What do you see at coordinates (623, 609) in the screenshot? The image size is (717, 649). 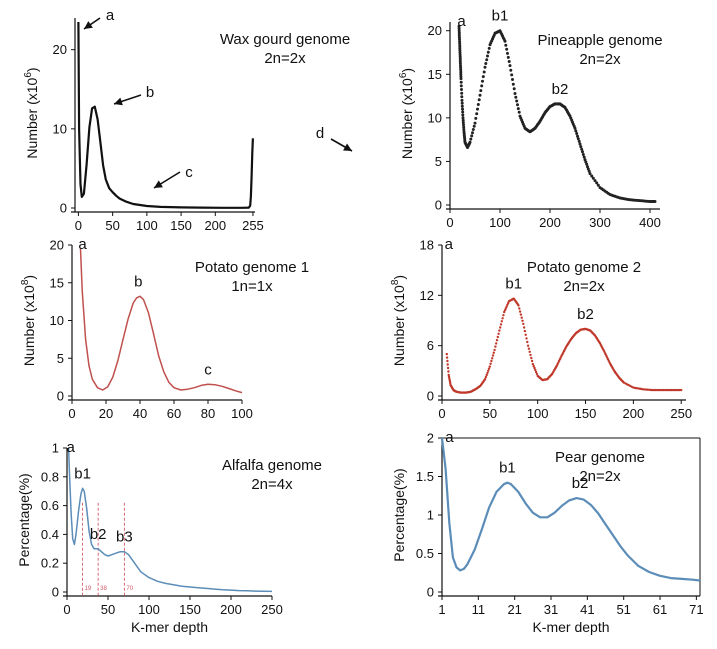 I see `x-tick-label: 51` at bounding box center [623, 609].